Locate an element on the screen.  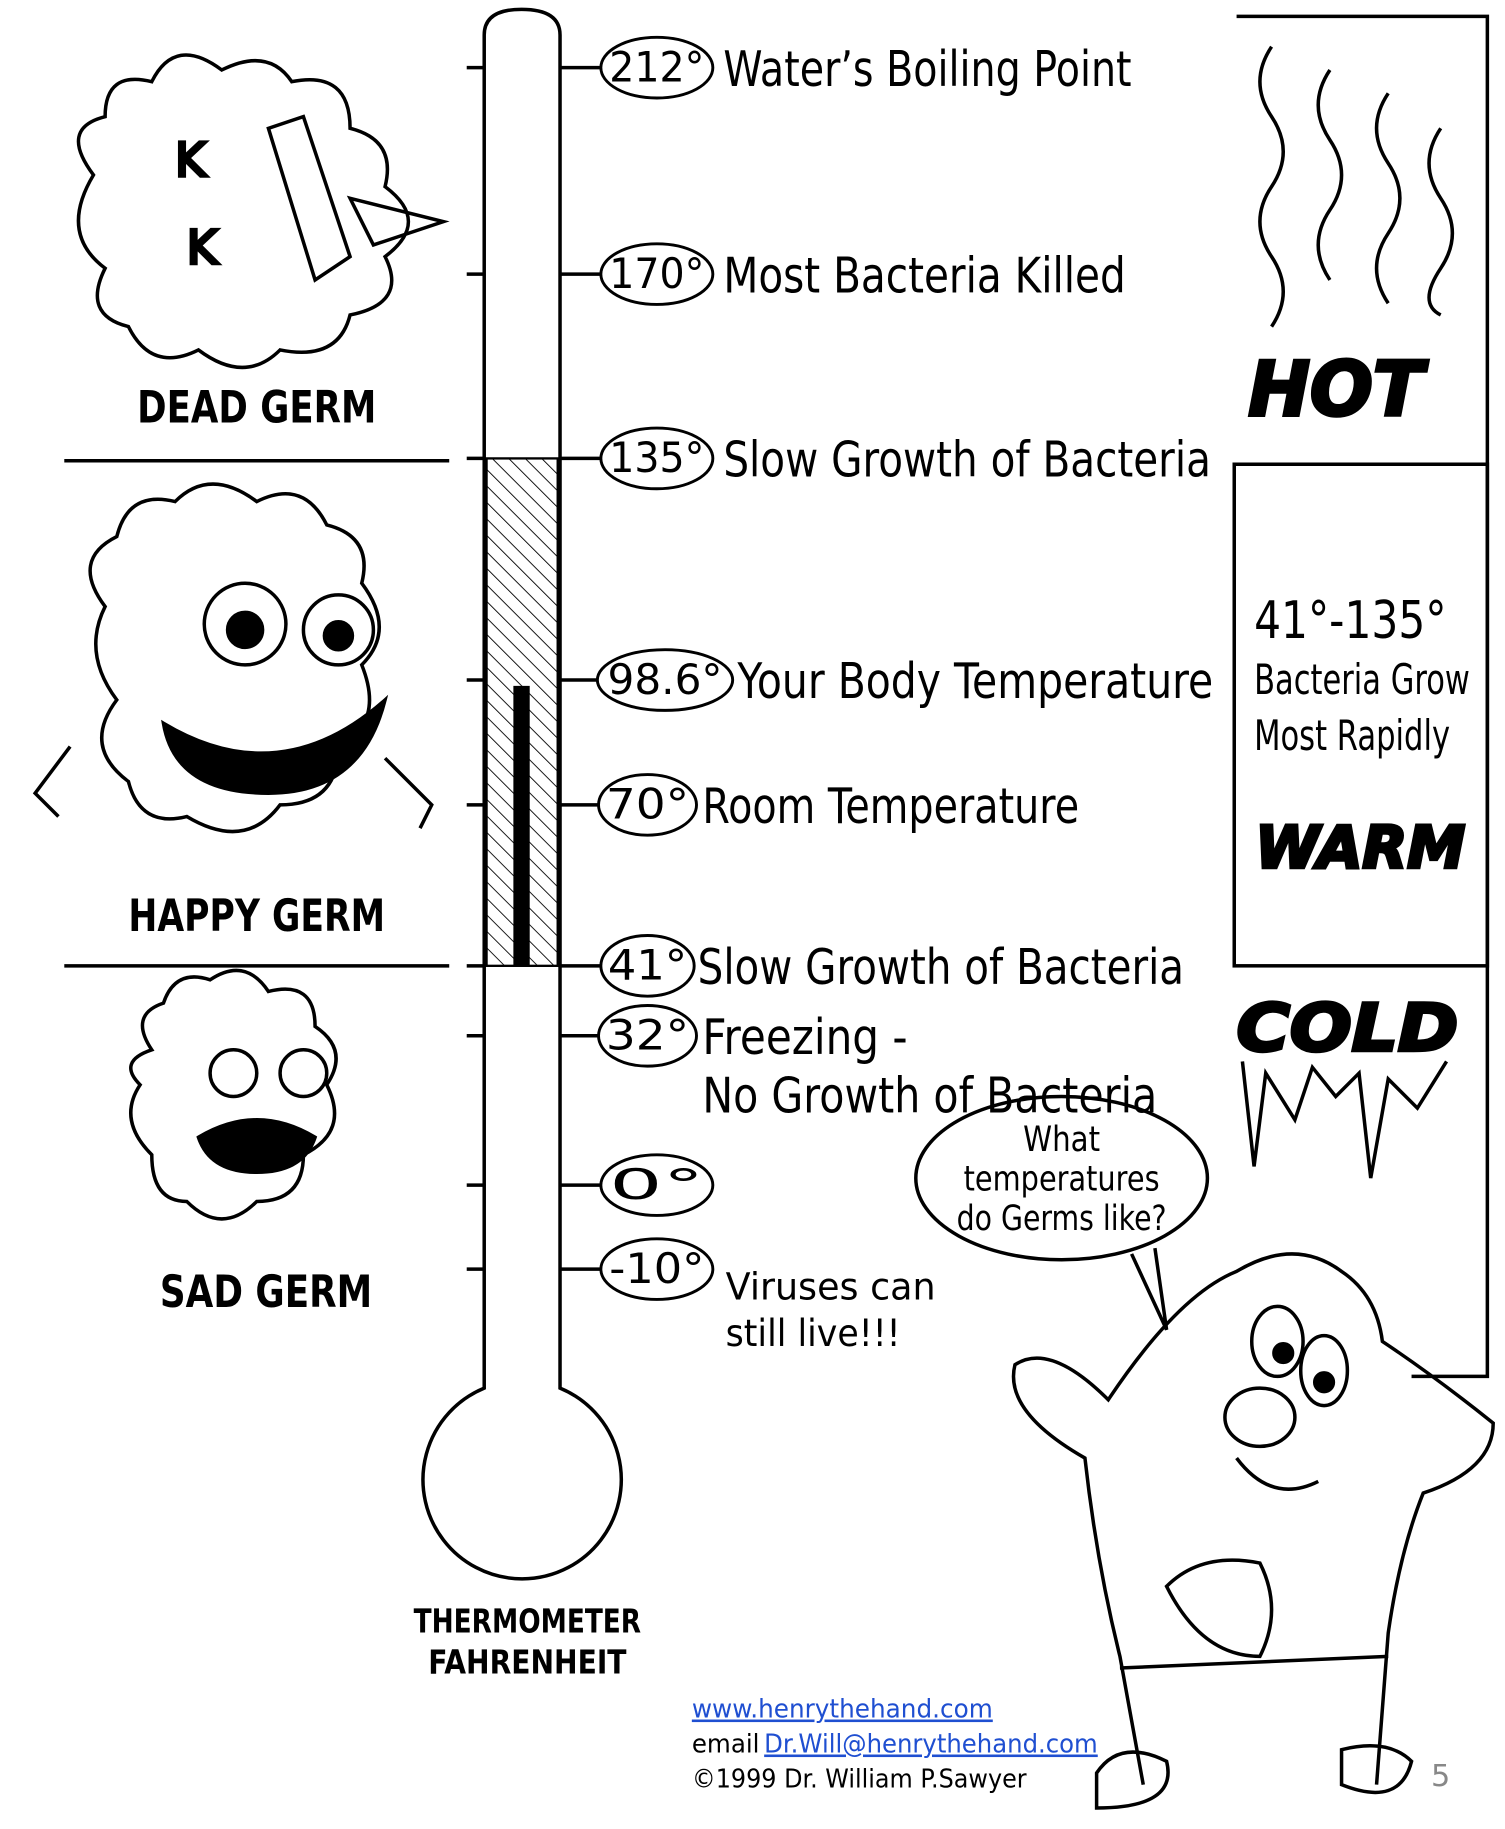
thermometer is located at coordinates (522, 794).